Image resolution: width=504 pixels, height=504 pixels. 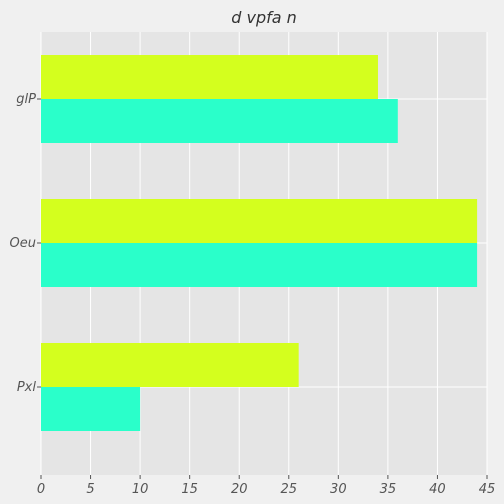 I want to click on x-tick-label: 25, so click(x=289, y=489).